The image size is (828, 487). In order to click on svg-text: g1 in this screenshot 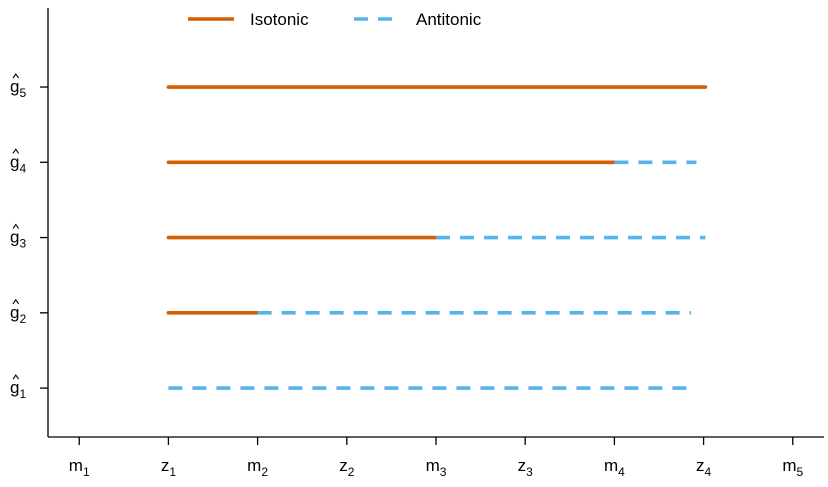, I will do `click(18, 389)`.